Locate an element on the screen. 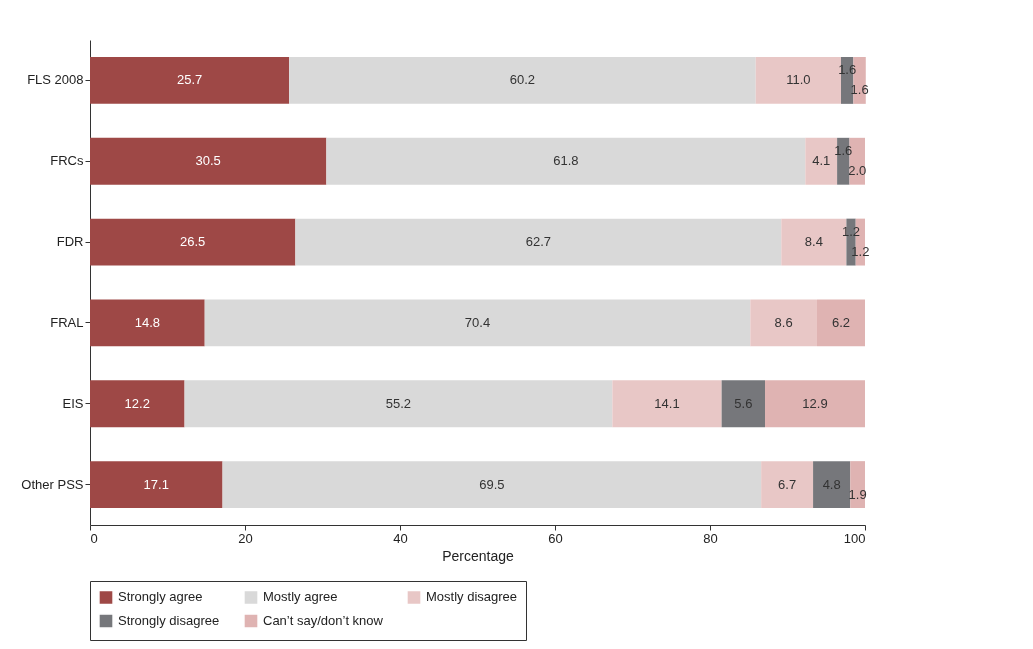 Image resolution: width=1033 pixels, height=649 pixels. data-label: 1.2 is located at coordinates (851, 232).